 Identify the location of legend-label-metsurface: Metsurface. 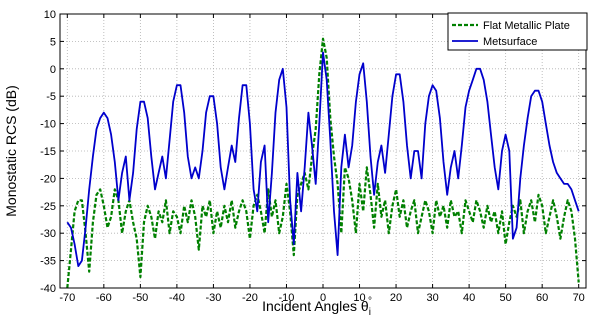
(510, 42).